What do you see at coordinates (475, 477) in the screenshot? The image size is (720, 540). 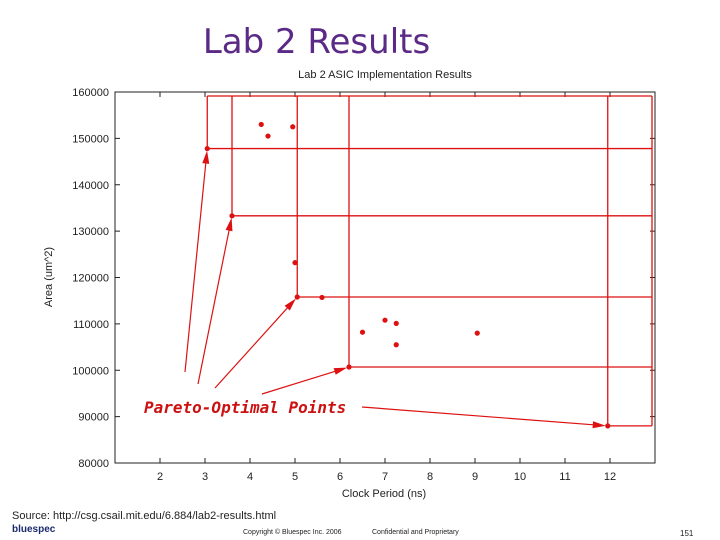 I see `x-tick-label: 9` at bounding box center [475, 477].